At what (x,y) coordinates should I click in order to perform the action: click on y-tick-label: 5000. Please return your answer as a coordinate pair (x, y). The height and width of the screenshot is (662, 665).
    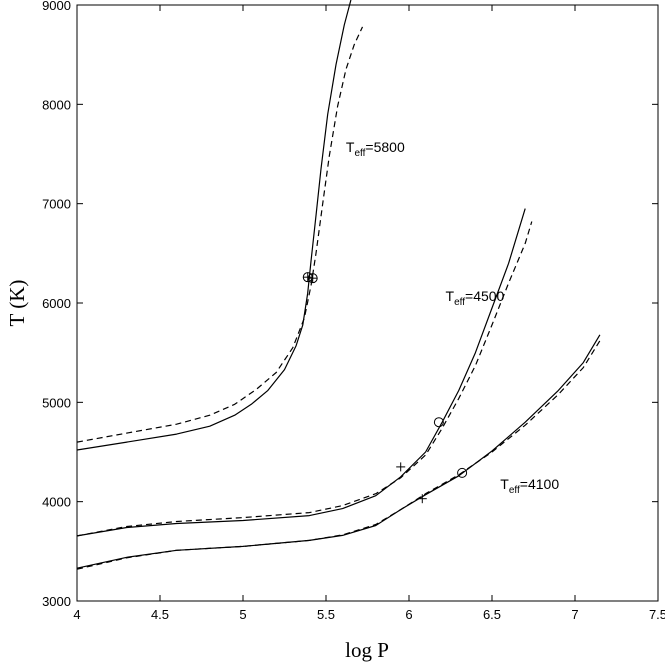
    Looking at the image, I should click on (56, 402).